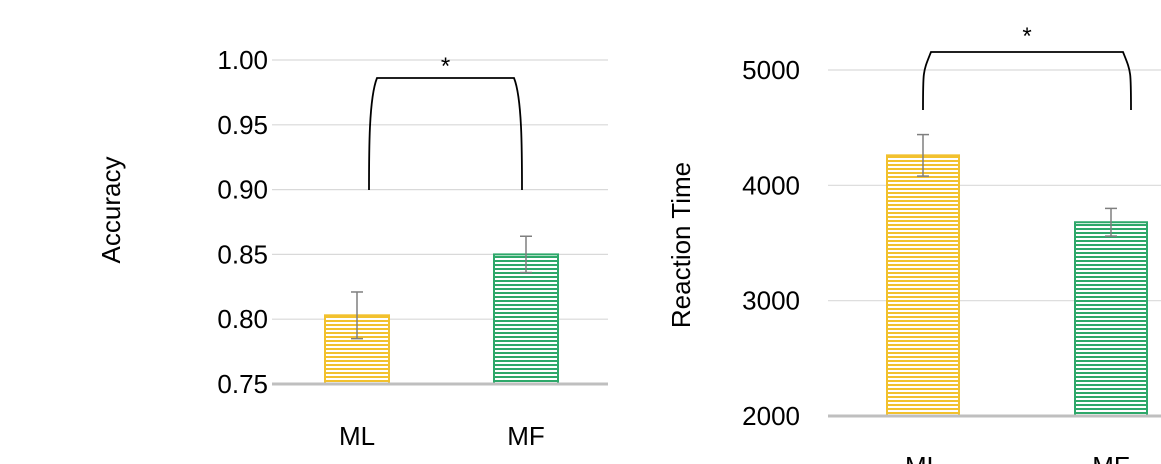  Describe the element at coordinates (771, 185) in the screenshot. I see `y-tick-label: 4000` at that location.